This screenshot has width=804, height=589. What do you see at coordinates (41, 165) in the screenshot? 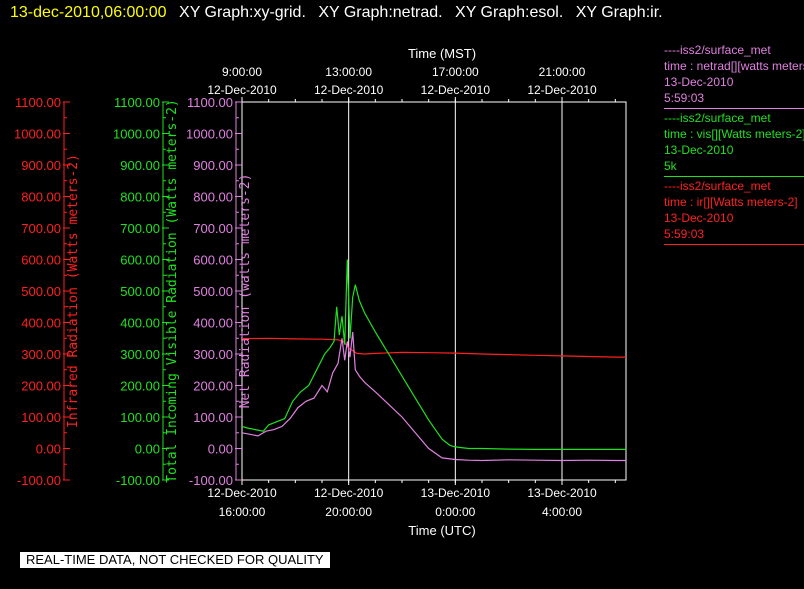
I see `infrared-tick-label: 900.00` at bounding box center [41, 165].